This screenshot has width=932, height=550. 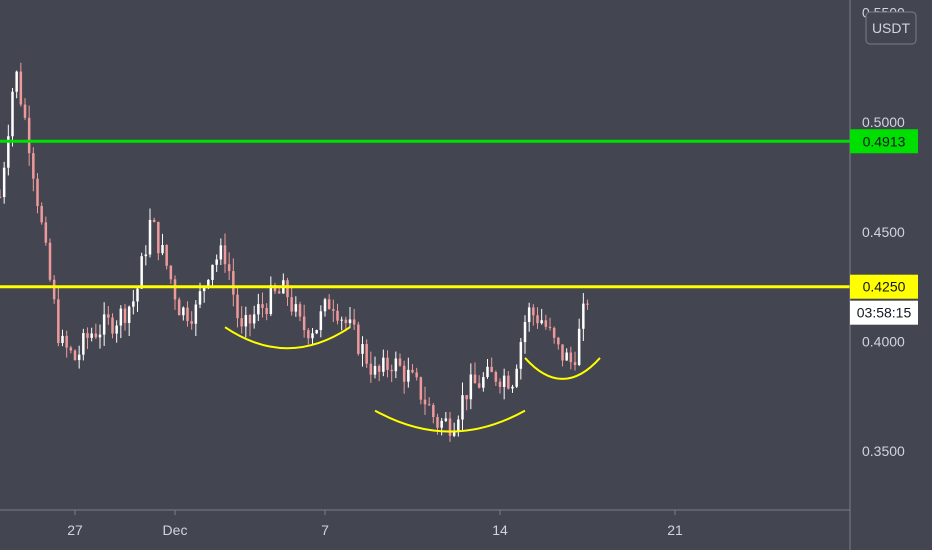 What do you see at coordinates (375, 524) in the screenshot?
I see `time-axis: 27 Dec 7 14 21` at bounding box center [375, 524].